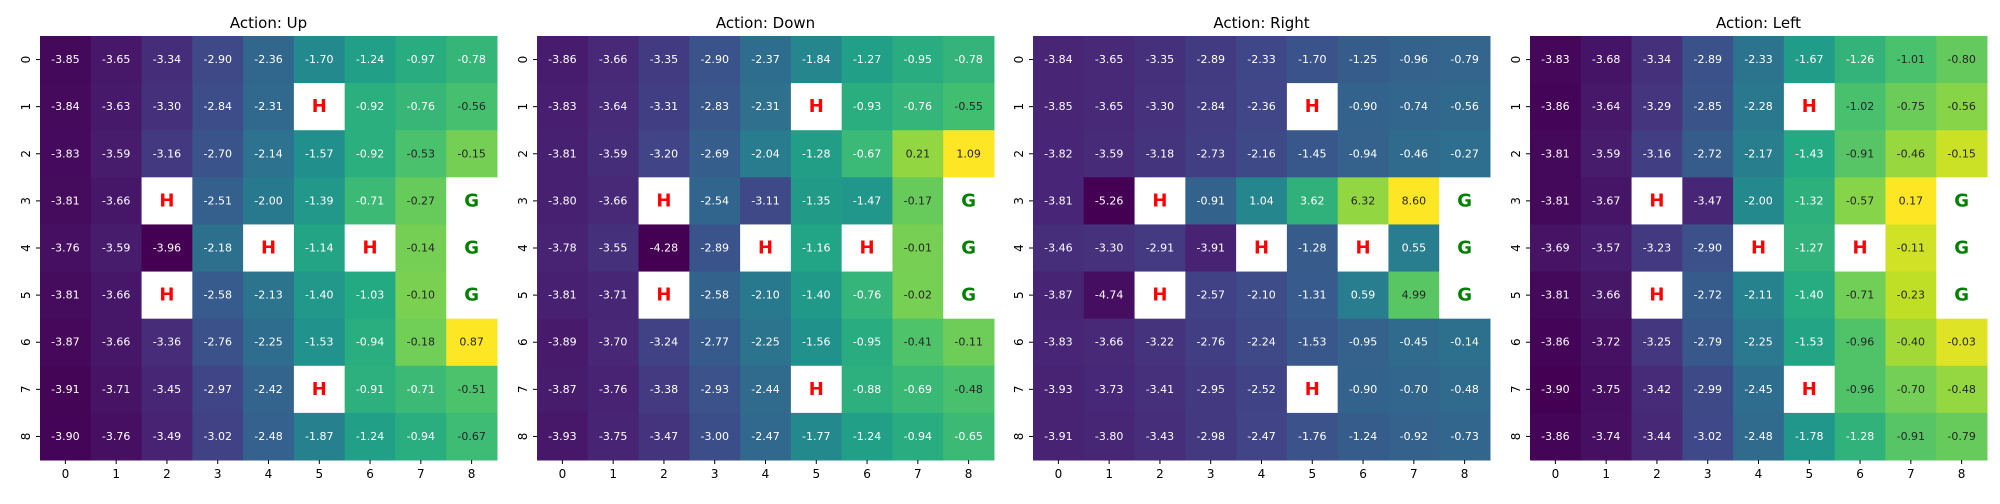  I want to click on cell-value-label: -2.36, so click(1261, 106).